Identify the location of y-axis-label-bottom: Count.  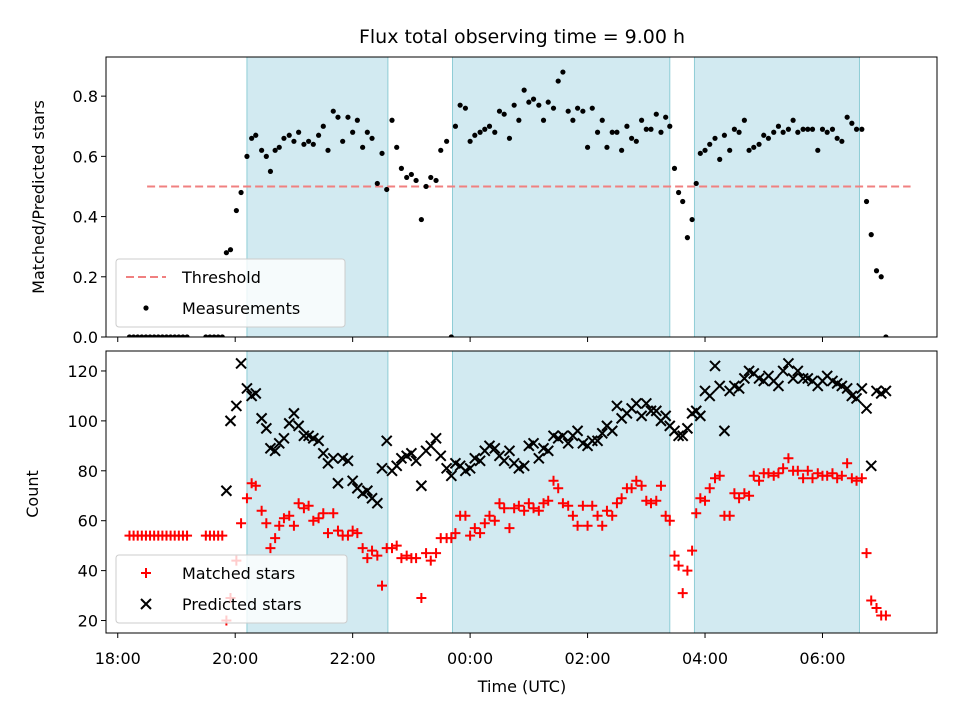
(32, 494).